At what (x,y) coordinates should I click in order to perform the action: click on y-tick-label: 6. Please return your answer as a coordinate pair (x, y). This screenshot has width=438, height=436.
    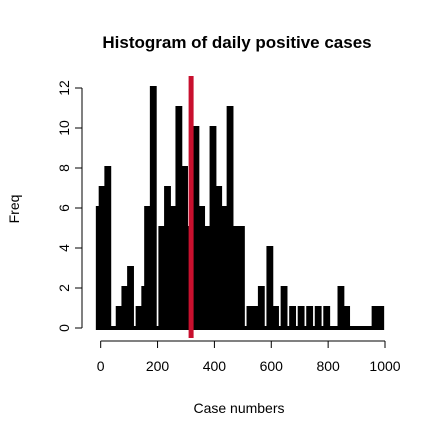
    Looking at the image, I should click on (64, 208).